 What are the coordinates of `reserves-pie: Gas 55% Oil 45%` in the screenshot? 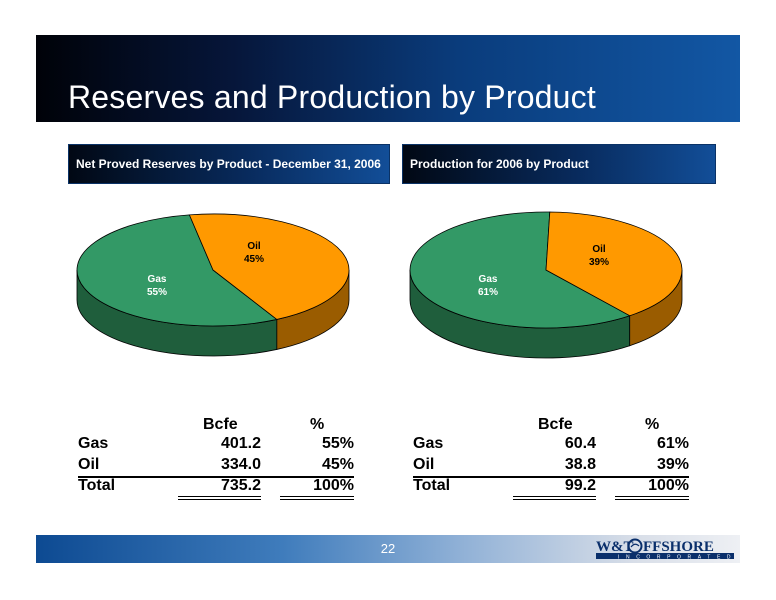 It's located at (213, 285).